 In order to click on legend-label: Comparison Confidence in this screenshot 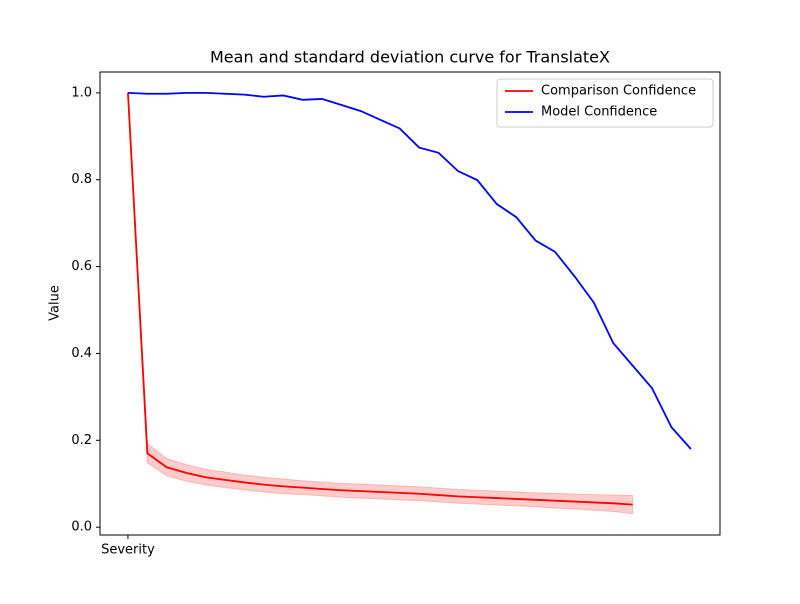, I will do `click(618, 91)`.